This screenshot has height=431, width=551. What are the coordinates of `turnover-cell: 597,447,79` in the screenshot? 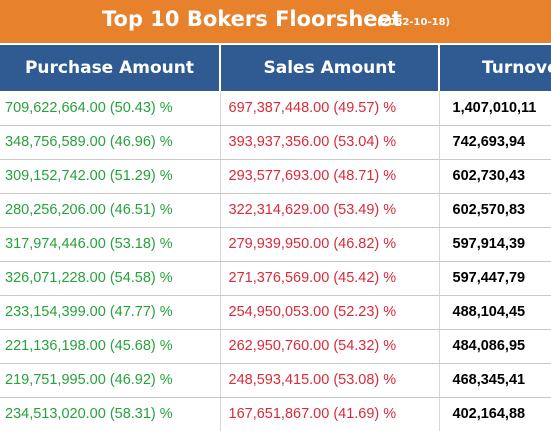 It's located at (495, 278).